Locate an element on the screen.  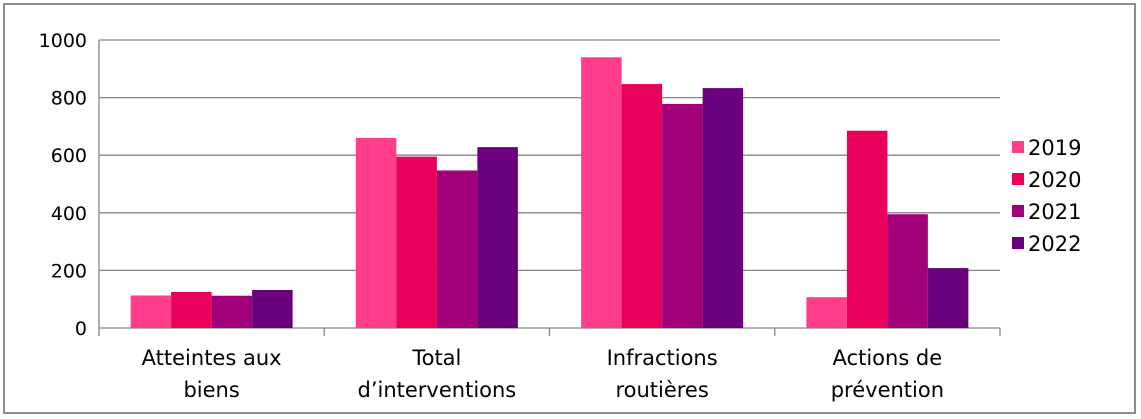
legend-label: 2020 is located at coordinates (1054, 180).